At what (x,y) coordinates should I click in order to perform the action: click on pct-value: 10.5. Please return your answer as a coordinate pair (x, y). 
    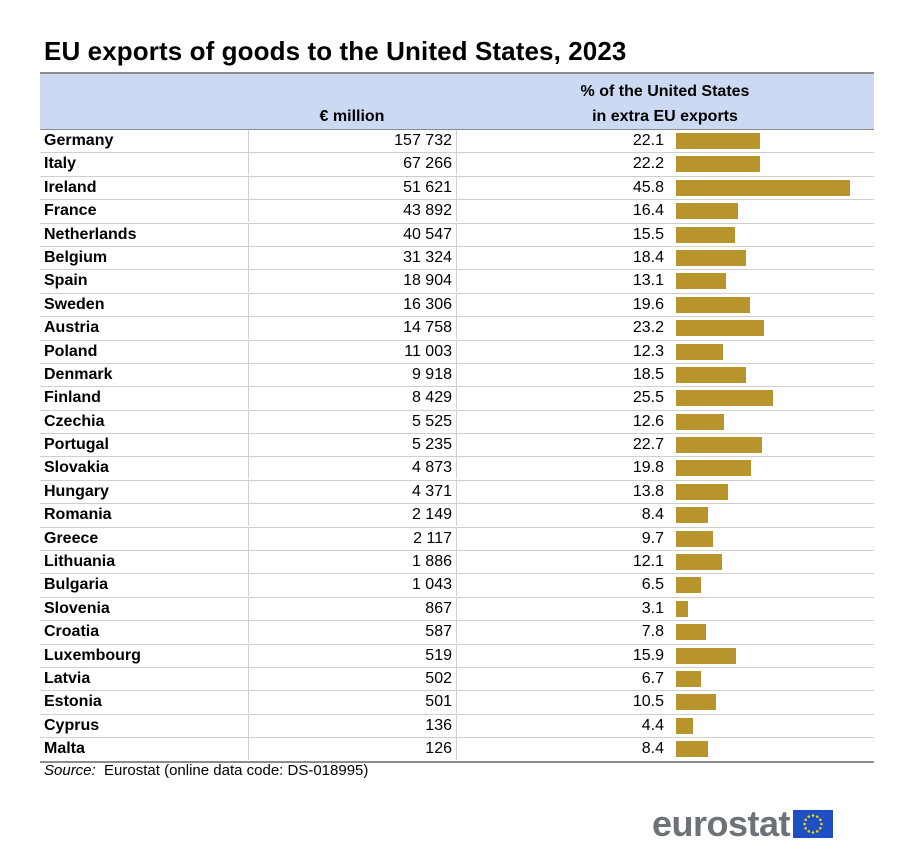
    Looking at the image, I should click on (560, 702).